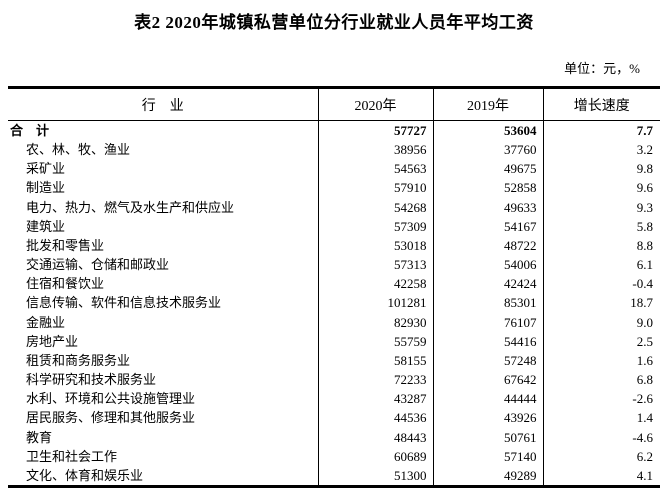 The image size is (668, 494). I want to click on table-row: 科学研究和技术服务业 72233 67642 6.8, so click(334, 380).